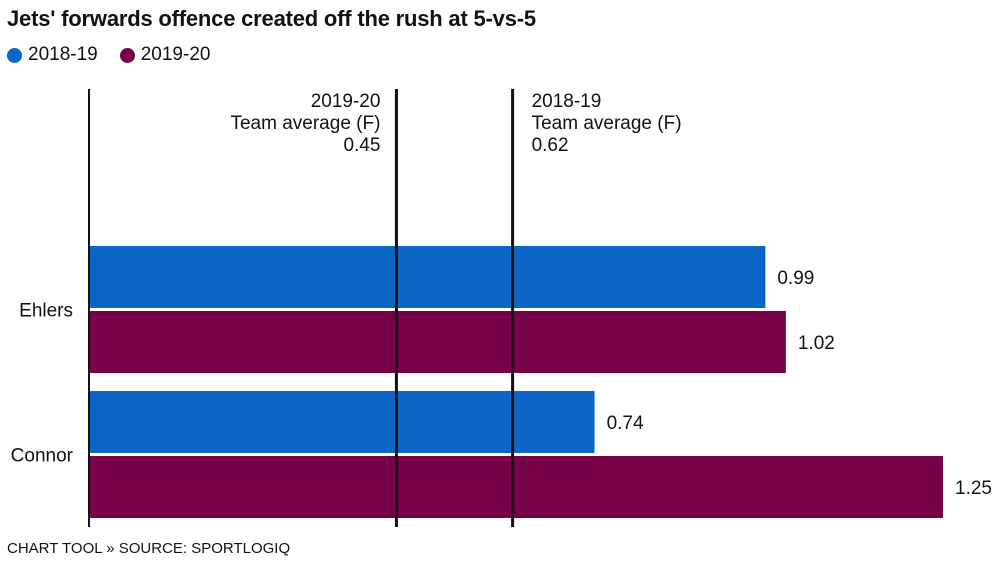  Describe the element at coordinates (175, 54) in the screenshot. I see `legend-label-2019-20: 2019-20` at that location.